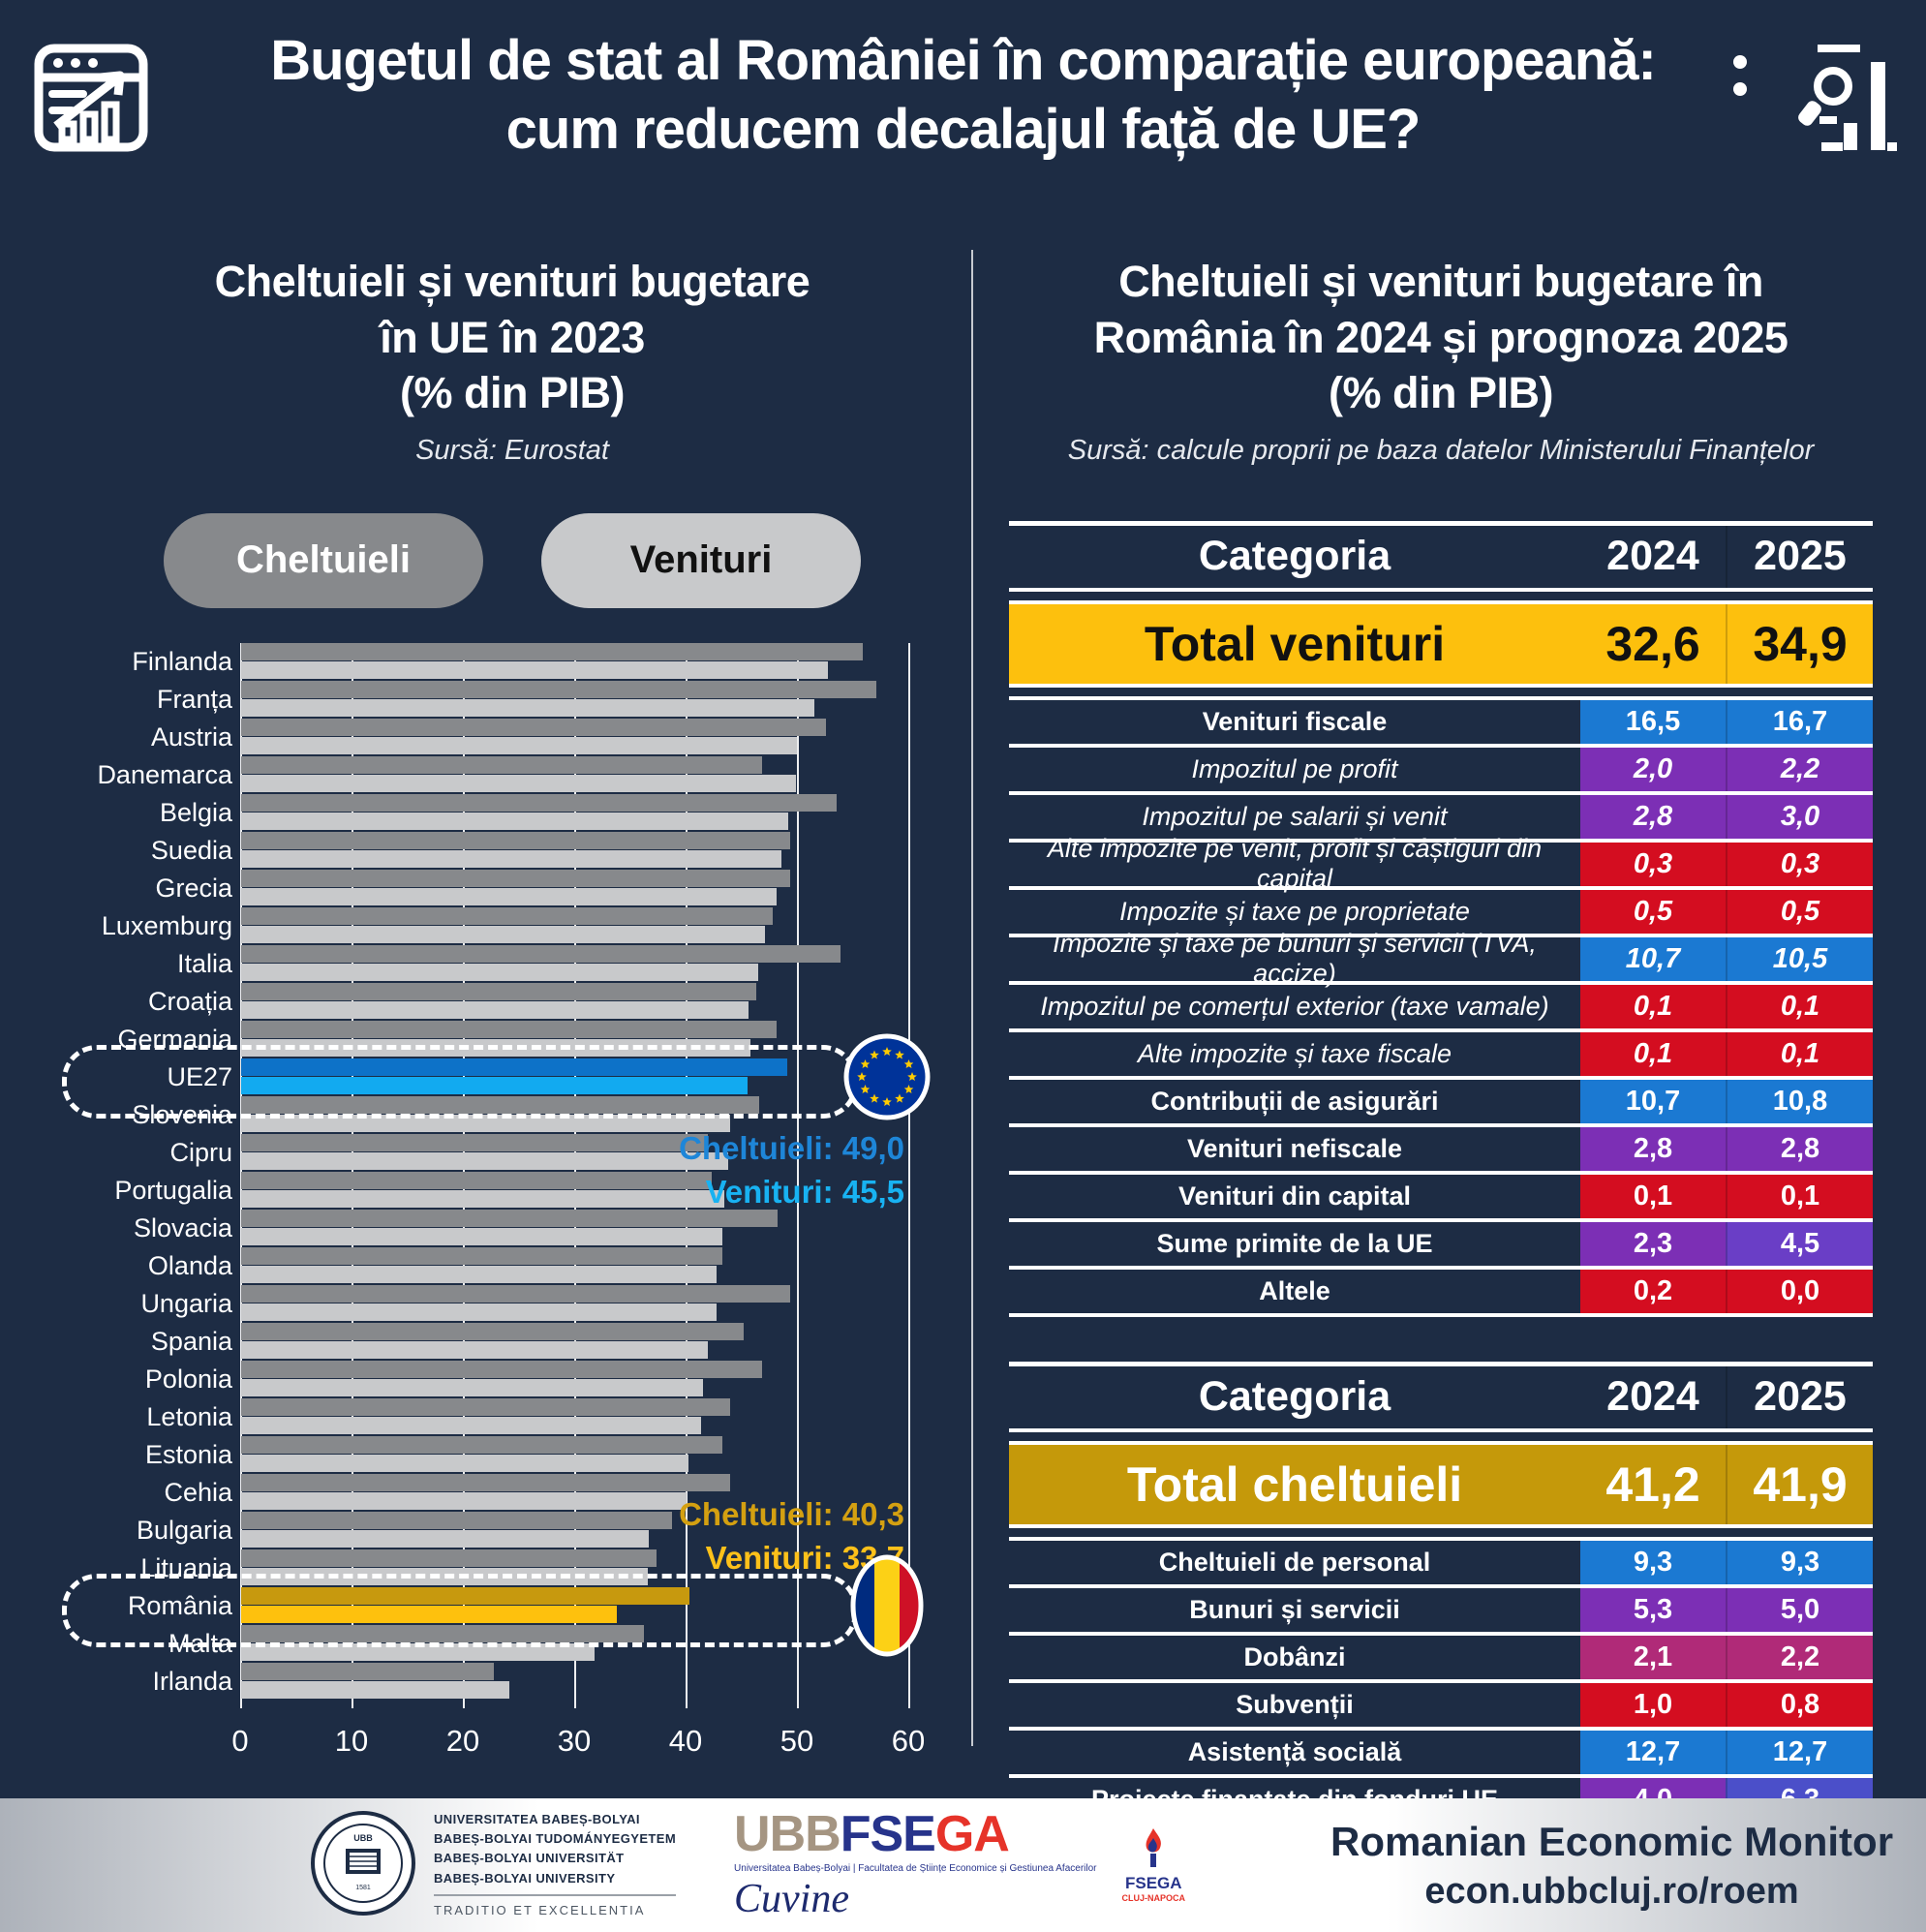  Describe the element at coordinates (1294, 768) in the screenshot. I see `row-label: Impozitul pe profit` at that location.